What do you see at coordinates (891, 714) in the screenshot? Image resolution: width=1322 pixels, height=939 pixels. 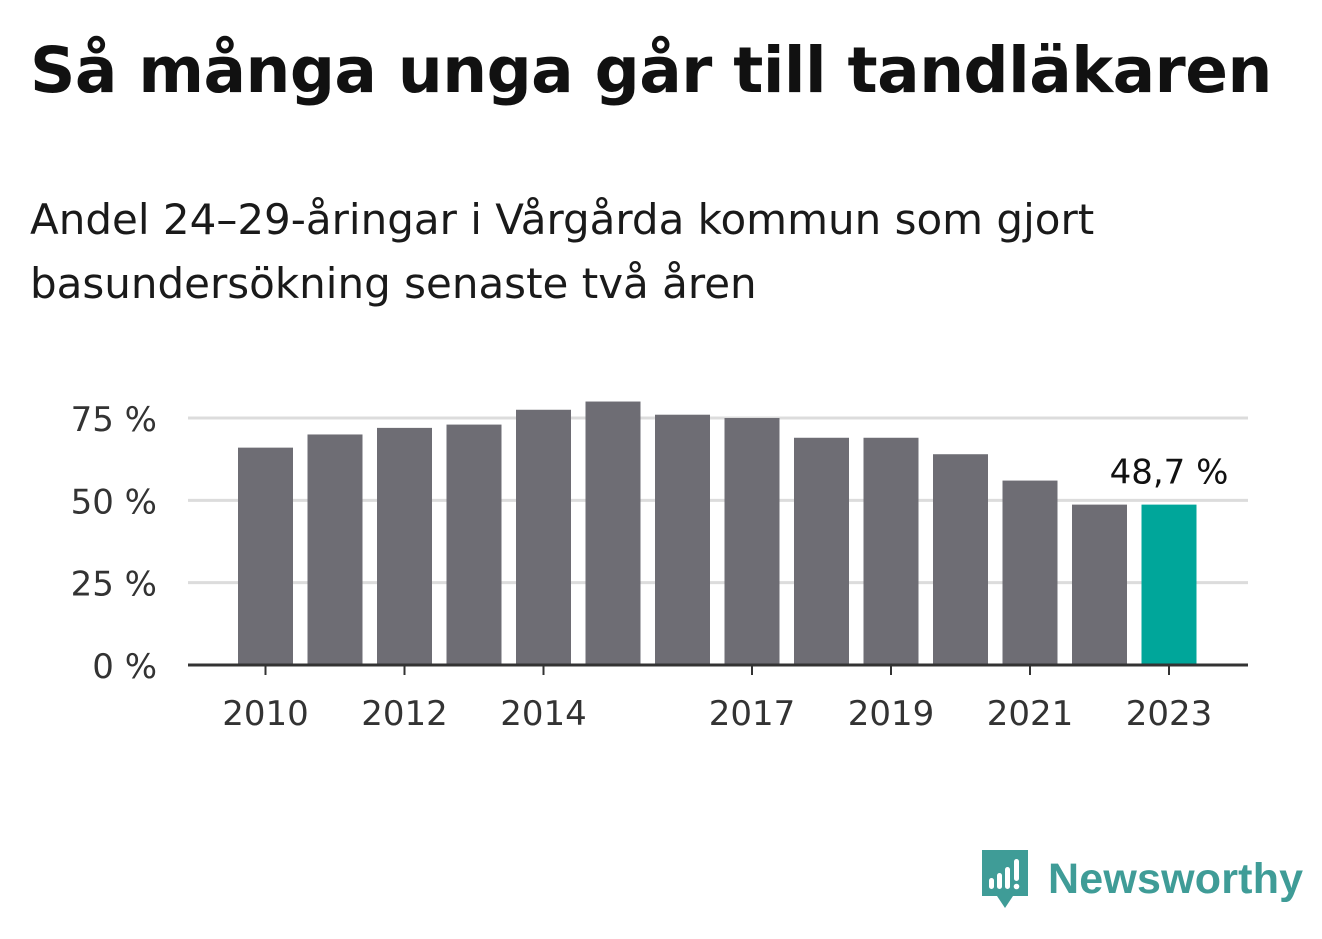 I see `x-tick-label: 2019` at bounding box center [891, 714].